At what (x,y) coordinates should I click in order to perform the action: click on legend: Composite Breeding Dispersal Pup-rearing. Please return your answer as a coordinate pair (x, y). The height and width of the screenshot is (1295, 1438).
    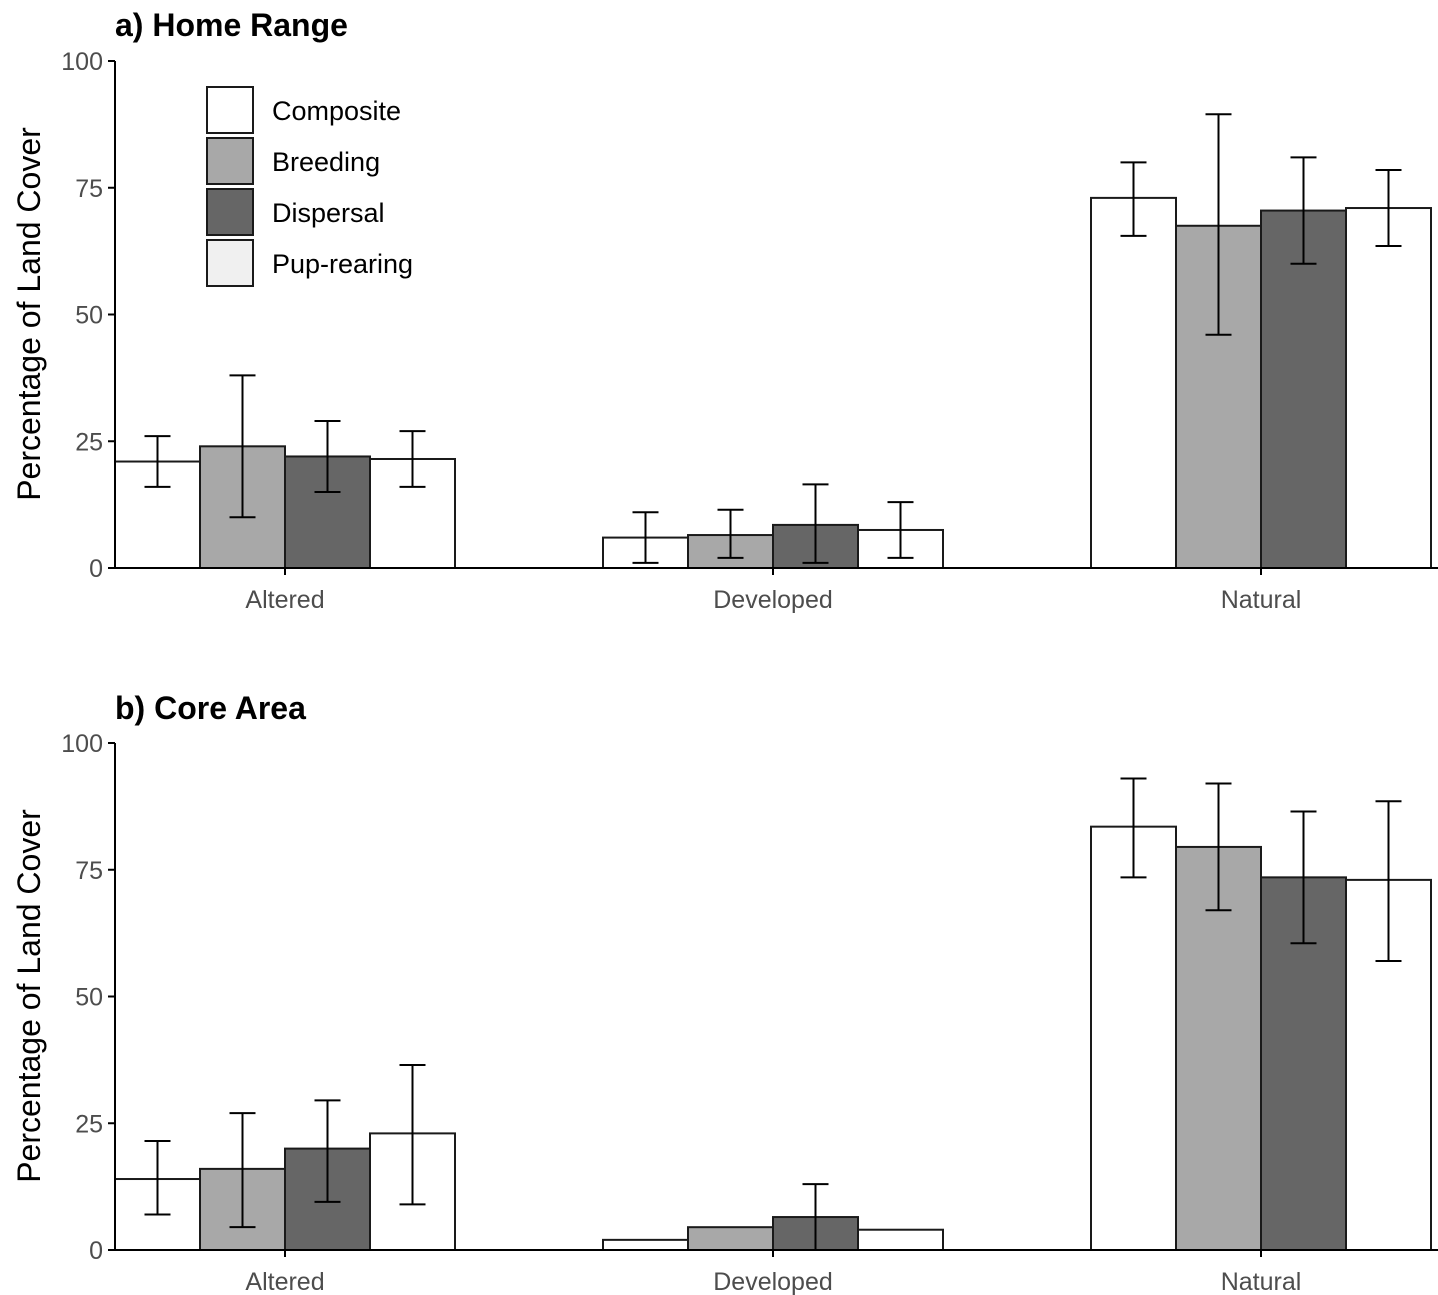
    Looking at the image, I should click on (309, 186).